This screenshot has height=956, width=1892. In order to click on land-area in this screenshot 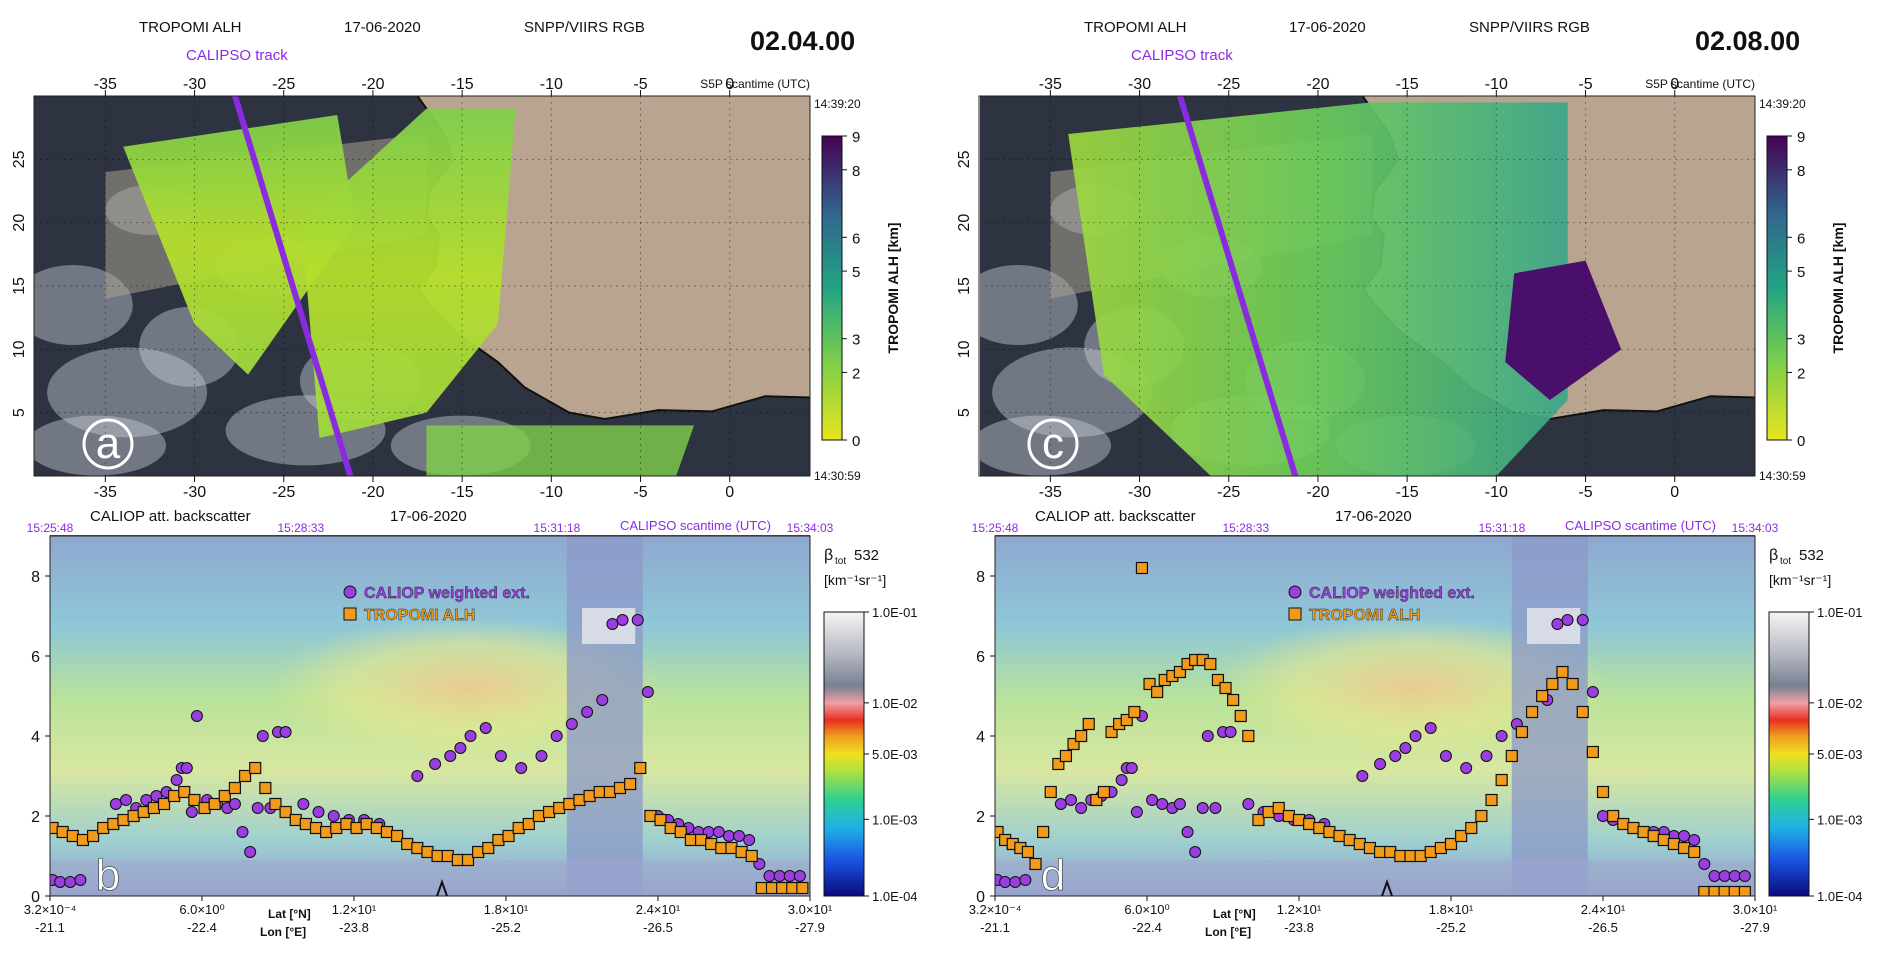, I will do `click(613, 257)`.